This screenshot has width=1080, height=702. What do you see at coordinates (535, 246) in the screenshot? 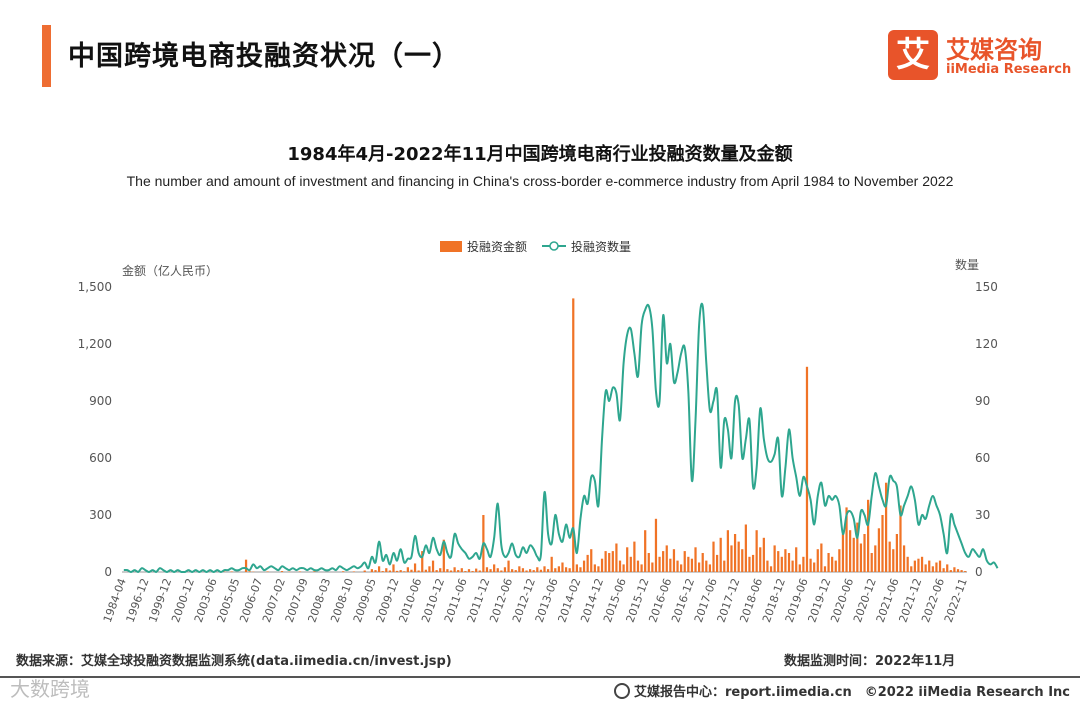
I see `chart-legend: 投融资金额 投融资数量` at bounding box center [535, 246].